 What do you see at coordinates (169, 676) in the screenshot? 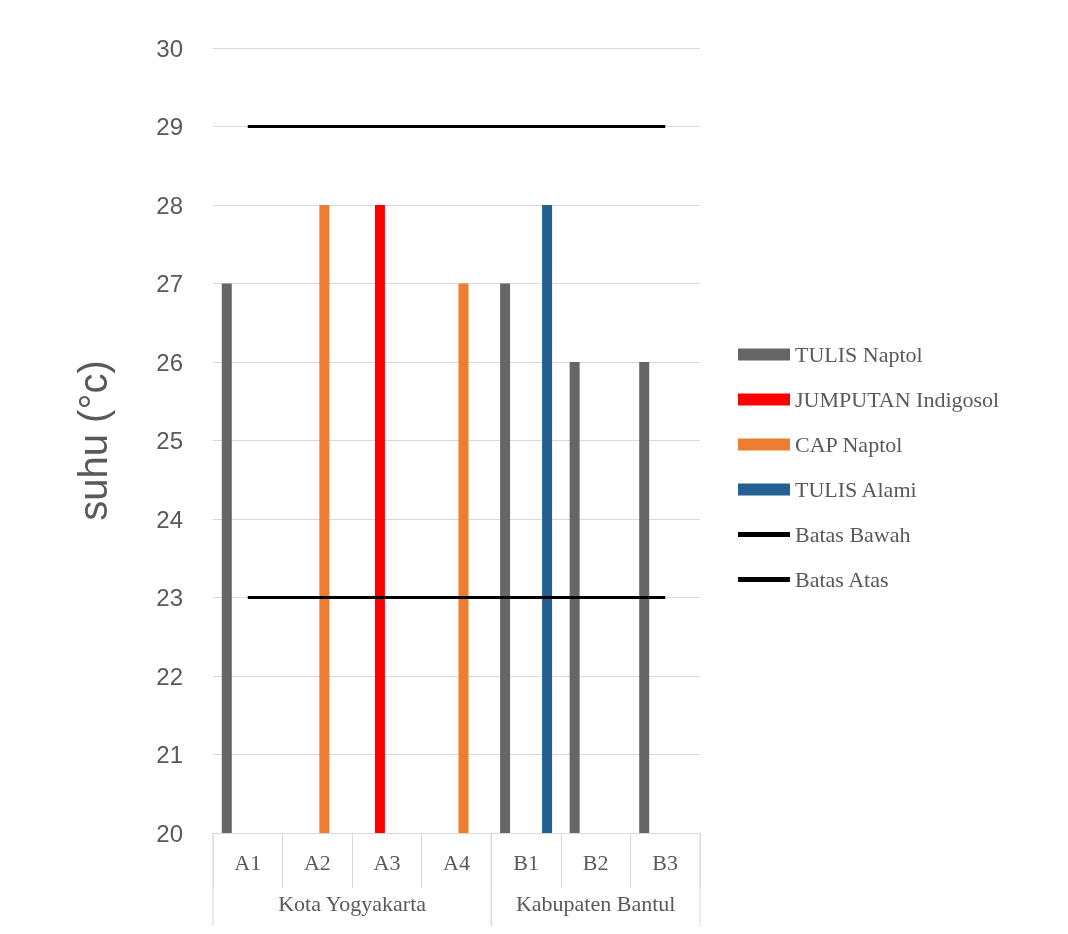
I see `y-tick-label: 22` at bounding box center [169, 676].